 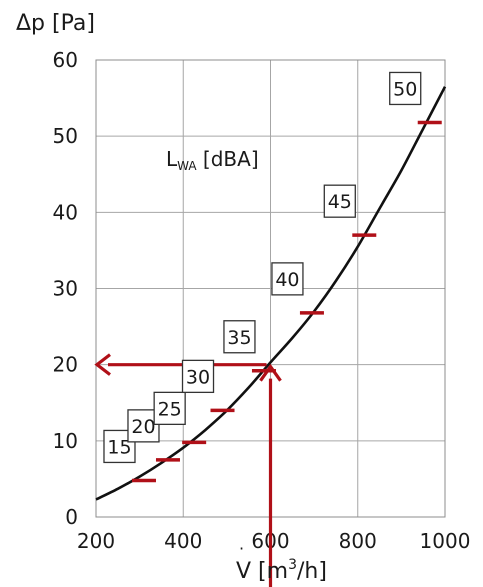 I want to click on y-tick-label: 40, so click(x=65, y=212).